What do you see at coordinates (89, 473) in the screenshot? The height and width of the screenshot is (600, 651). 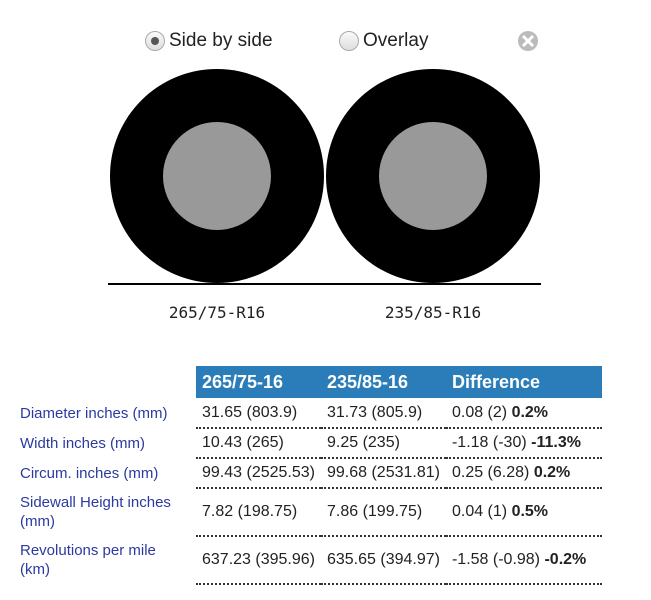 I see `row-label: Circum. inches (mm)` at bounding box center [89, 473].